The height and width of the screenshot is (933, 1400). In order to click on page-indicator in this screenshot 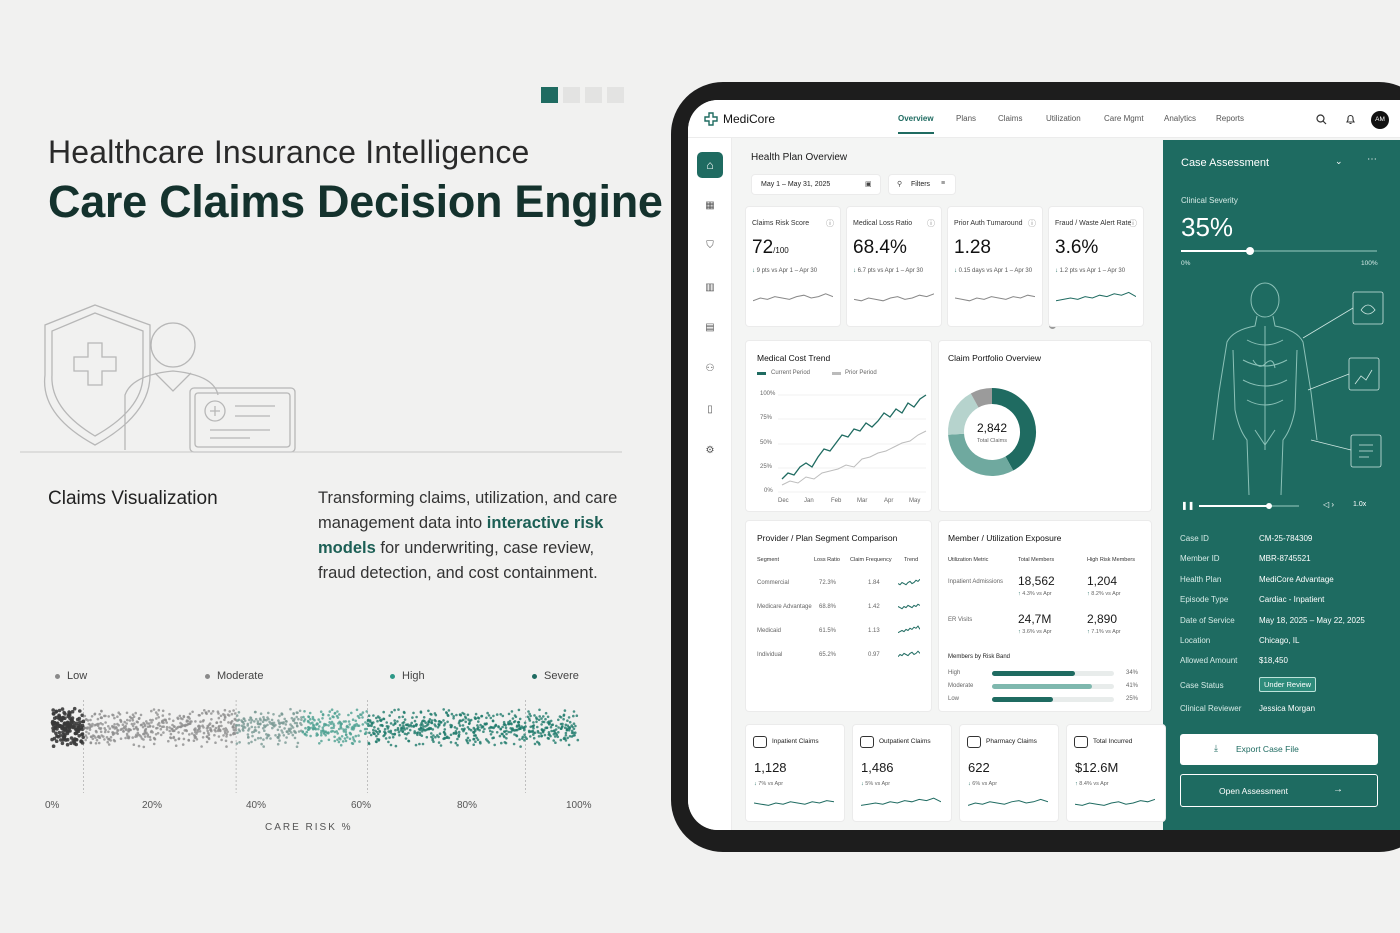, I will do `click(582, 95)`.